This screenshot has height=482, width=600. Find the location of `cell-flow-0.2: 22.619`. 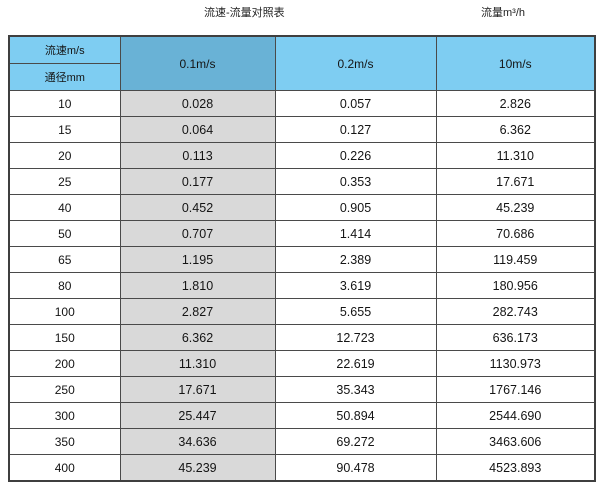

cell-flow-0.2: 22.619 is located at coordinates (355, 363).